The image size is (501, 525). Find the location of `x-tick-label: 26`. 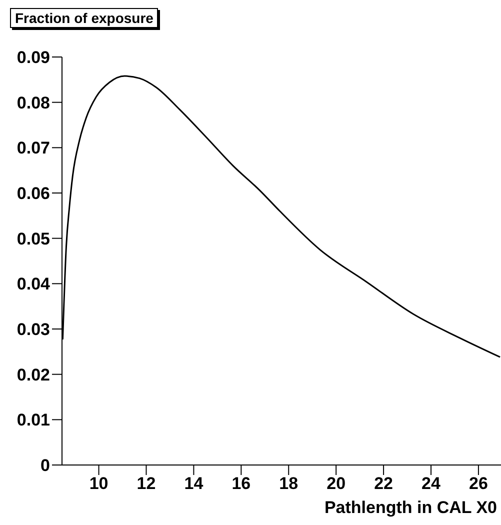

x-tick-label: 26 is located at coordinates (478, 484).